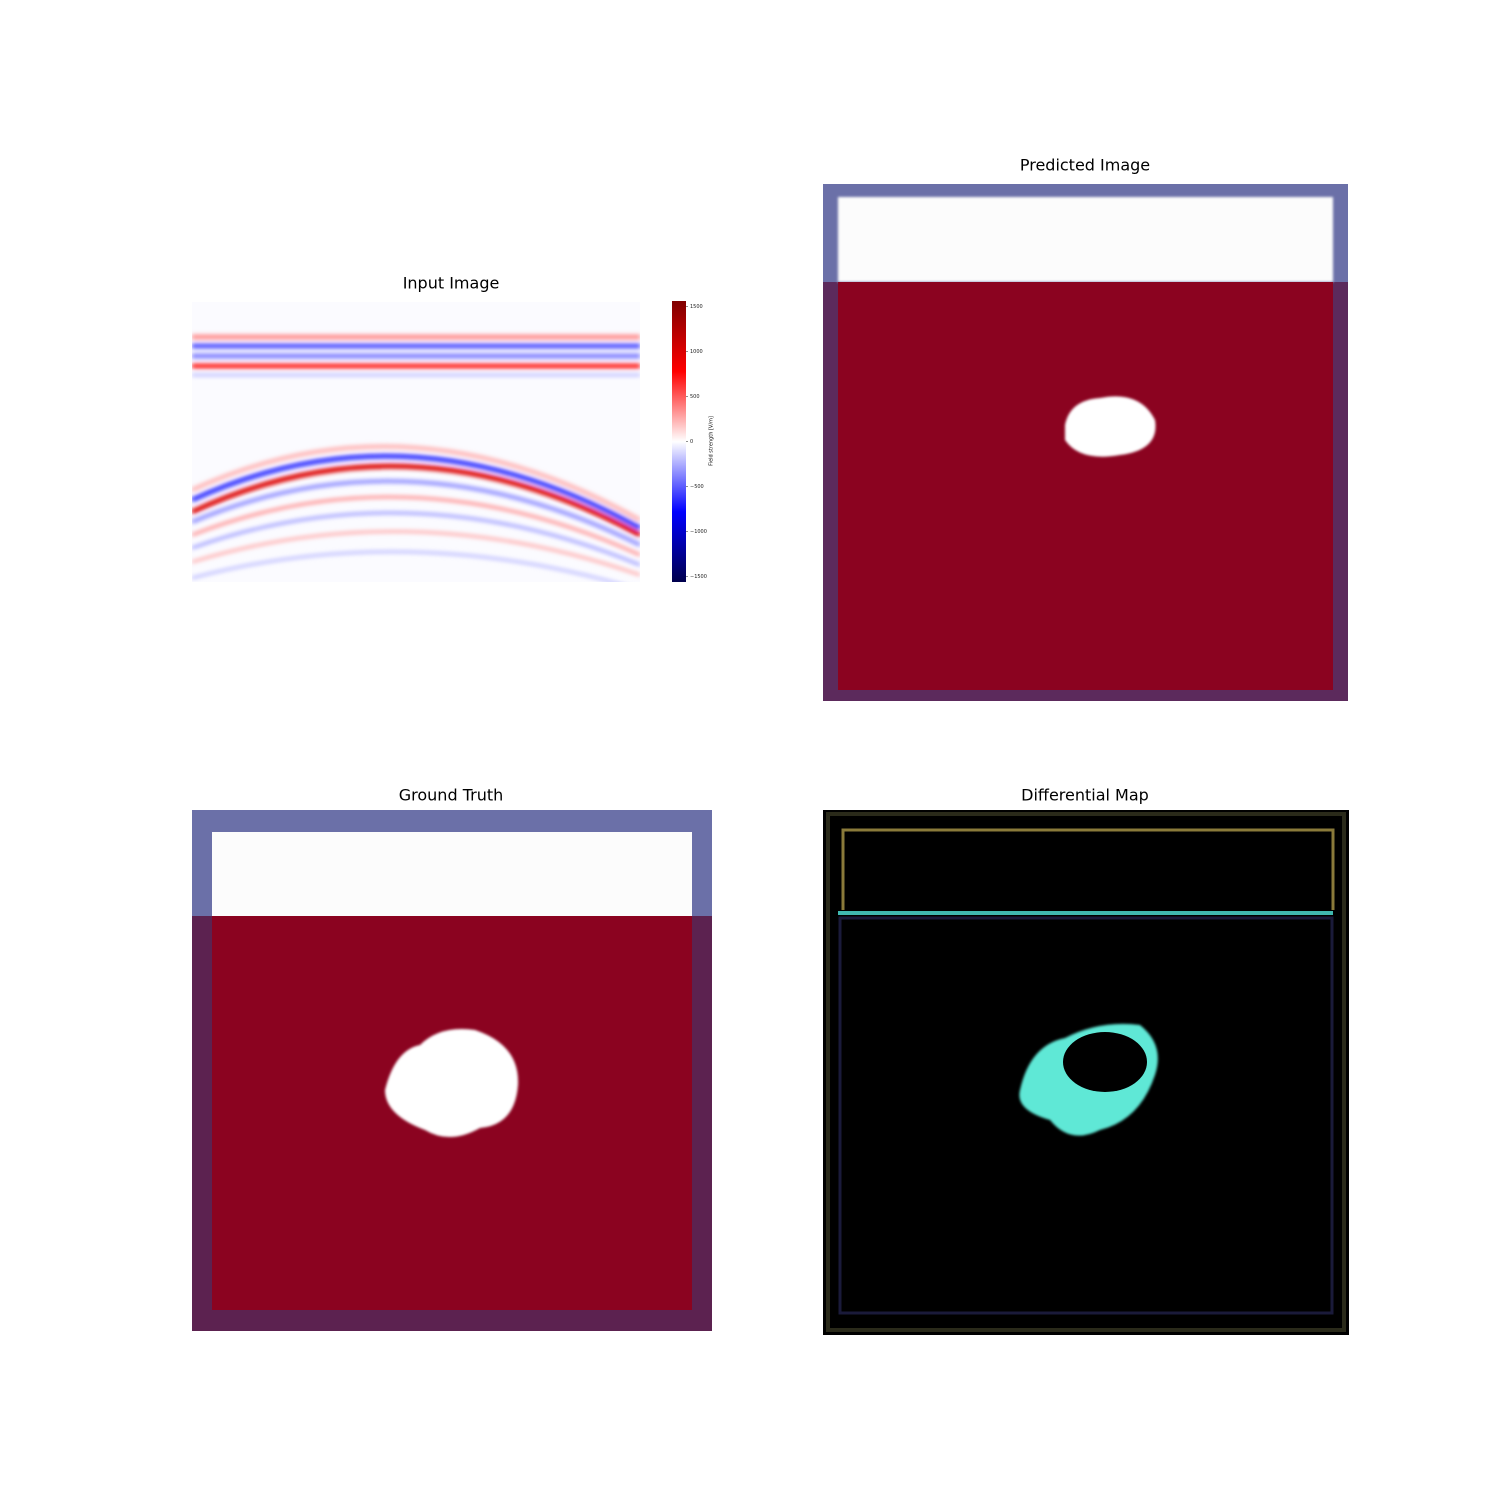 The height and width of the screenshot is (1504, 1500). I want to click on panel-title: Input Image, so click(451, 283).